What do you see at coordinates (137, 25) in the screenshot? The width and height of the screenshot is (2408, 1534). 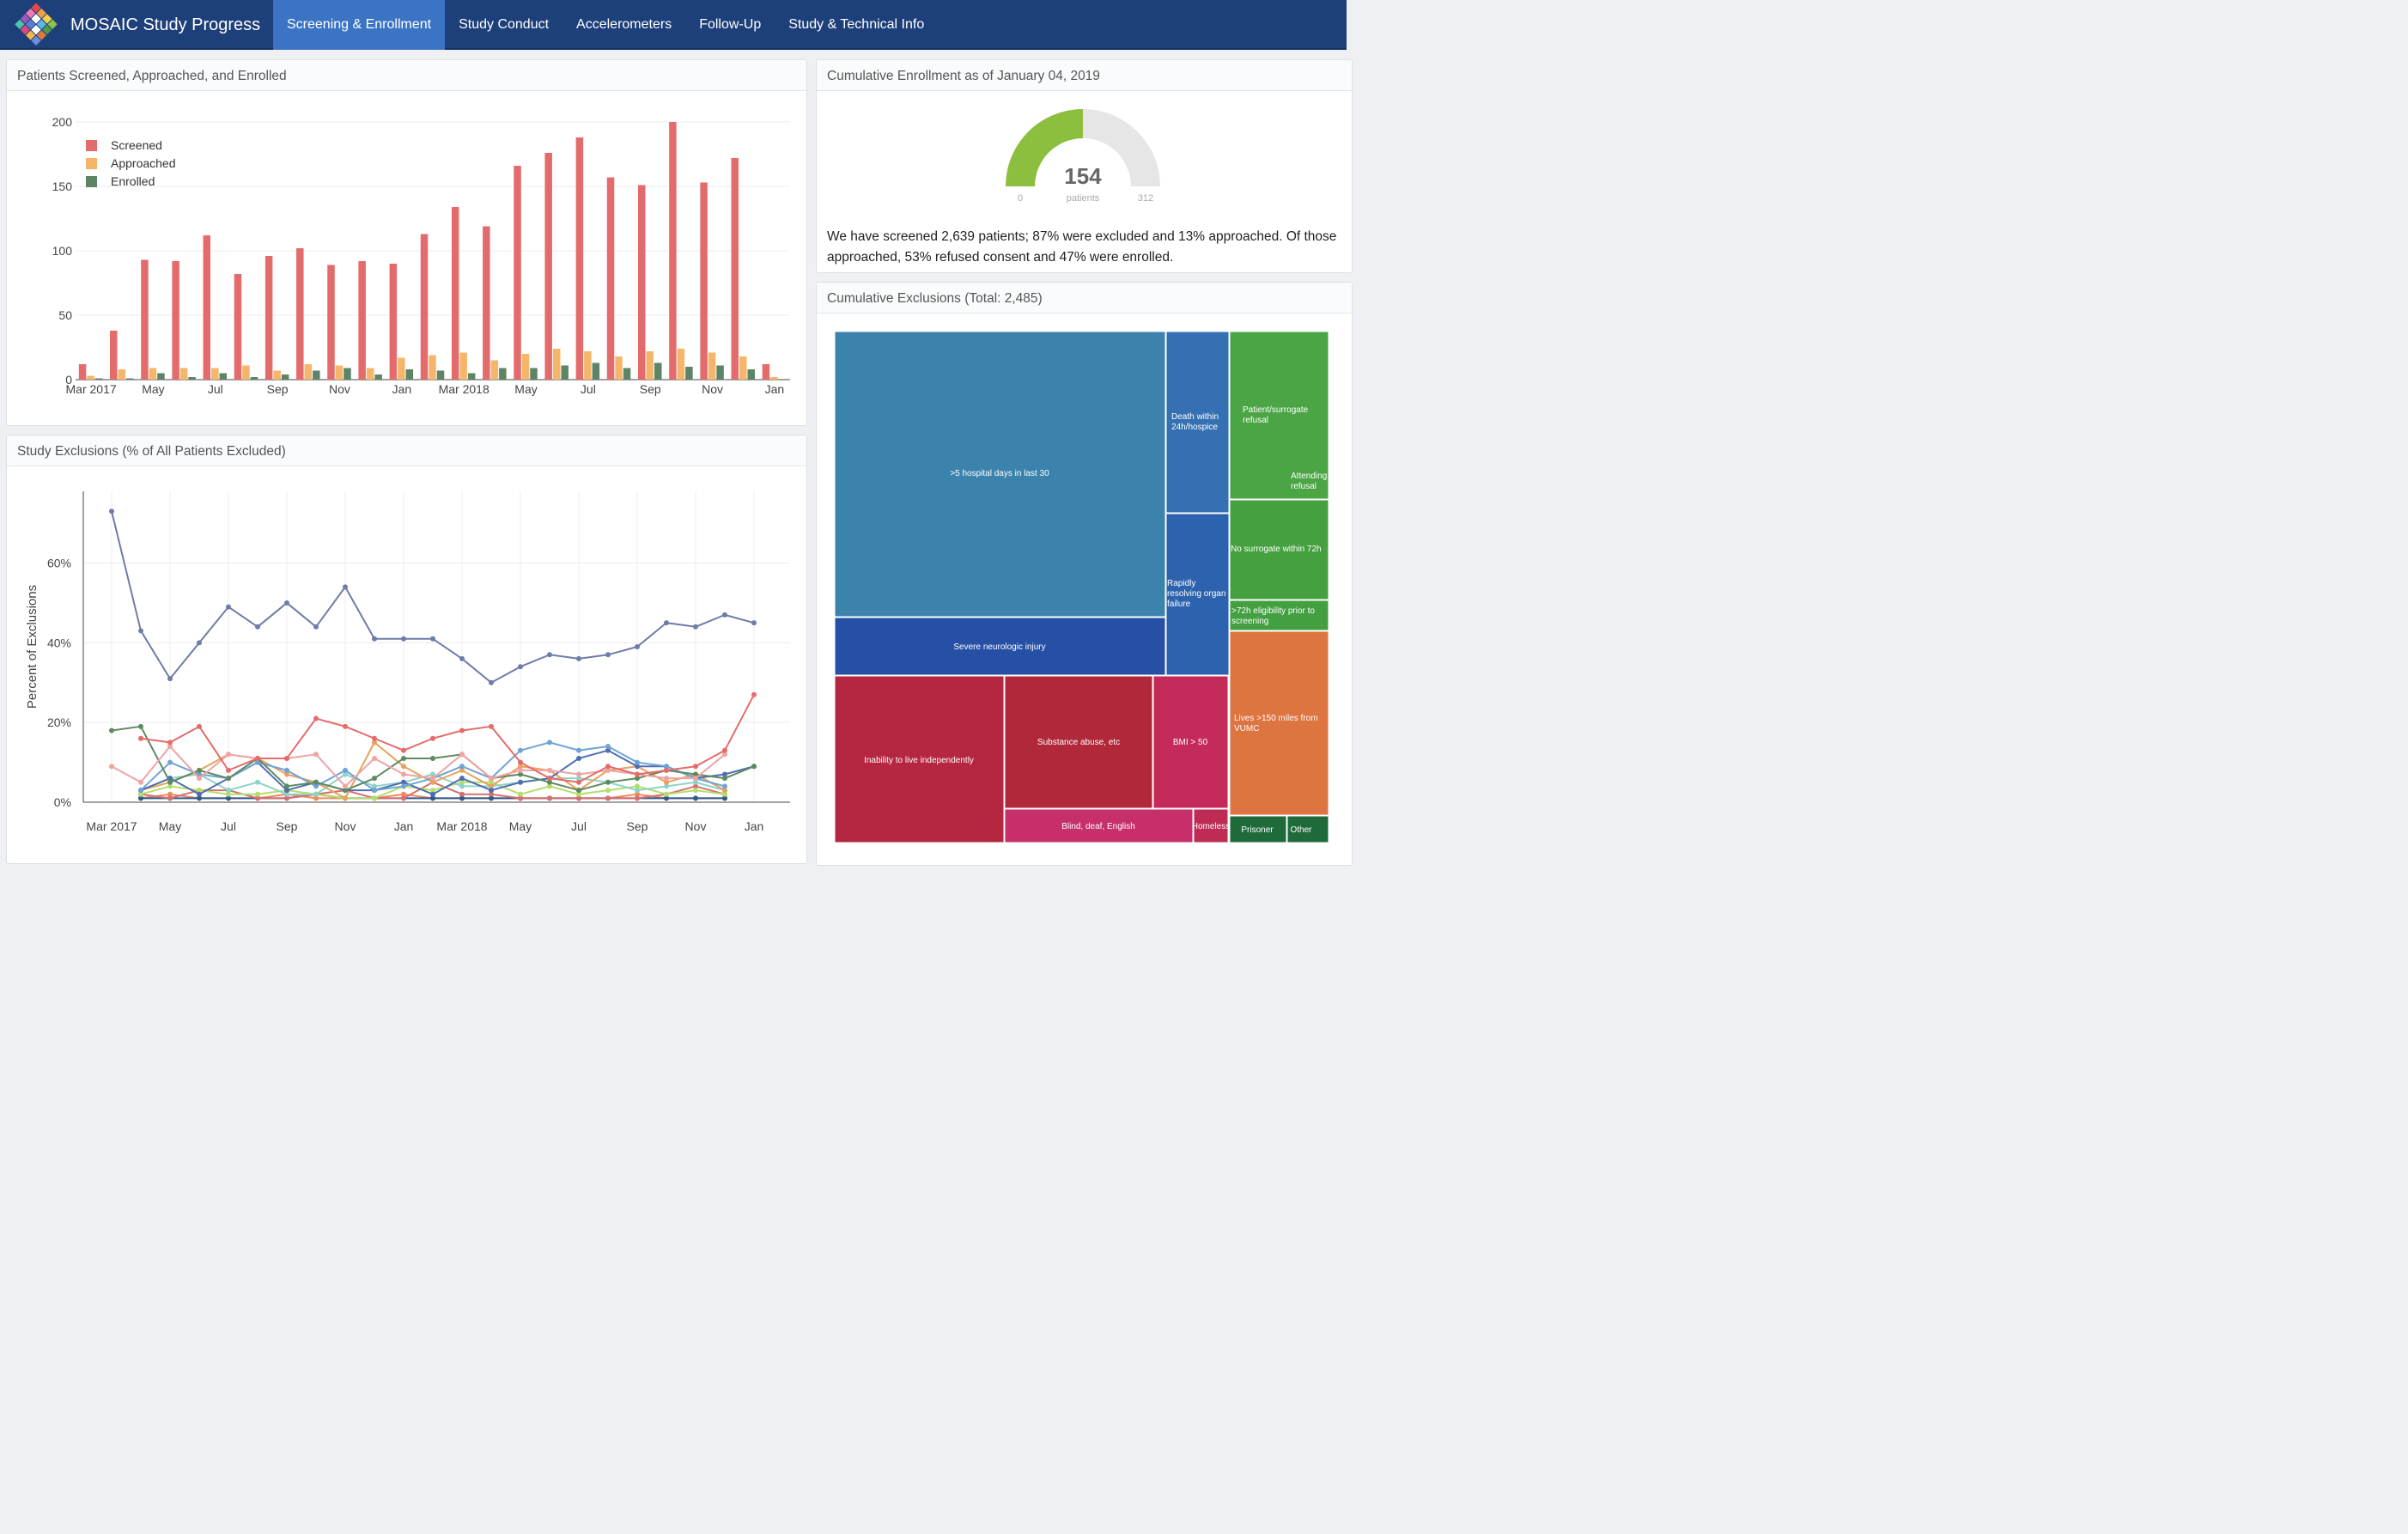 I see `brand: MOSAIC Study Progress` at bounding box center [137, 25].